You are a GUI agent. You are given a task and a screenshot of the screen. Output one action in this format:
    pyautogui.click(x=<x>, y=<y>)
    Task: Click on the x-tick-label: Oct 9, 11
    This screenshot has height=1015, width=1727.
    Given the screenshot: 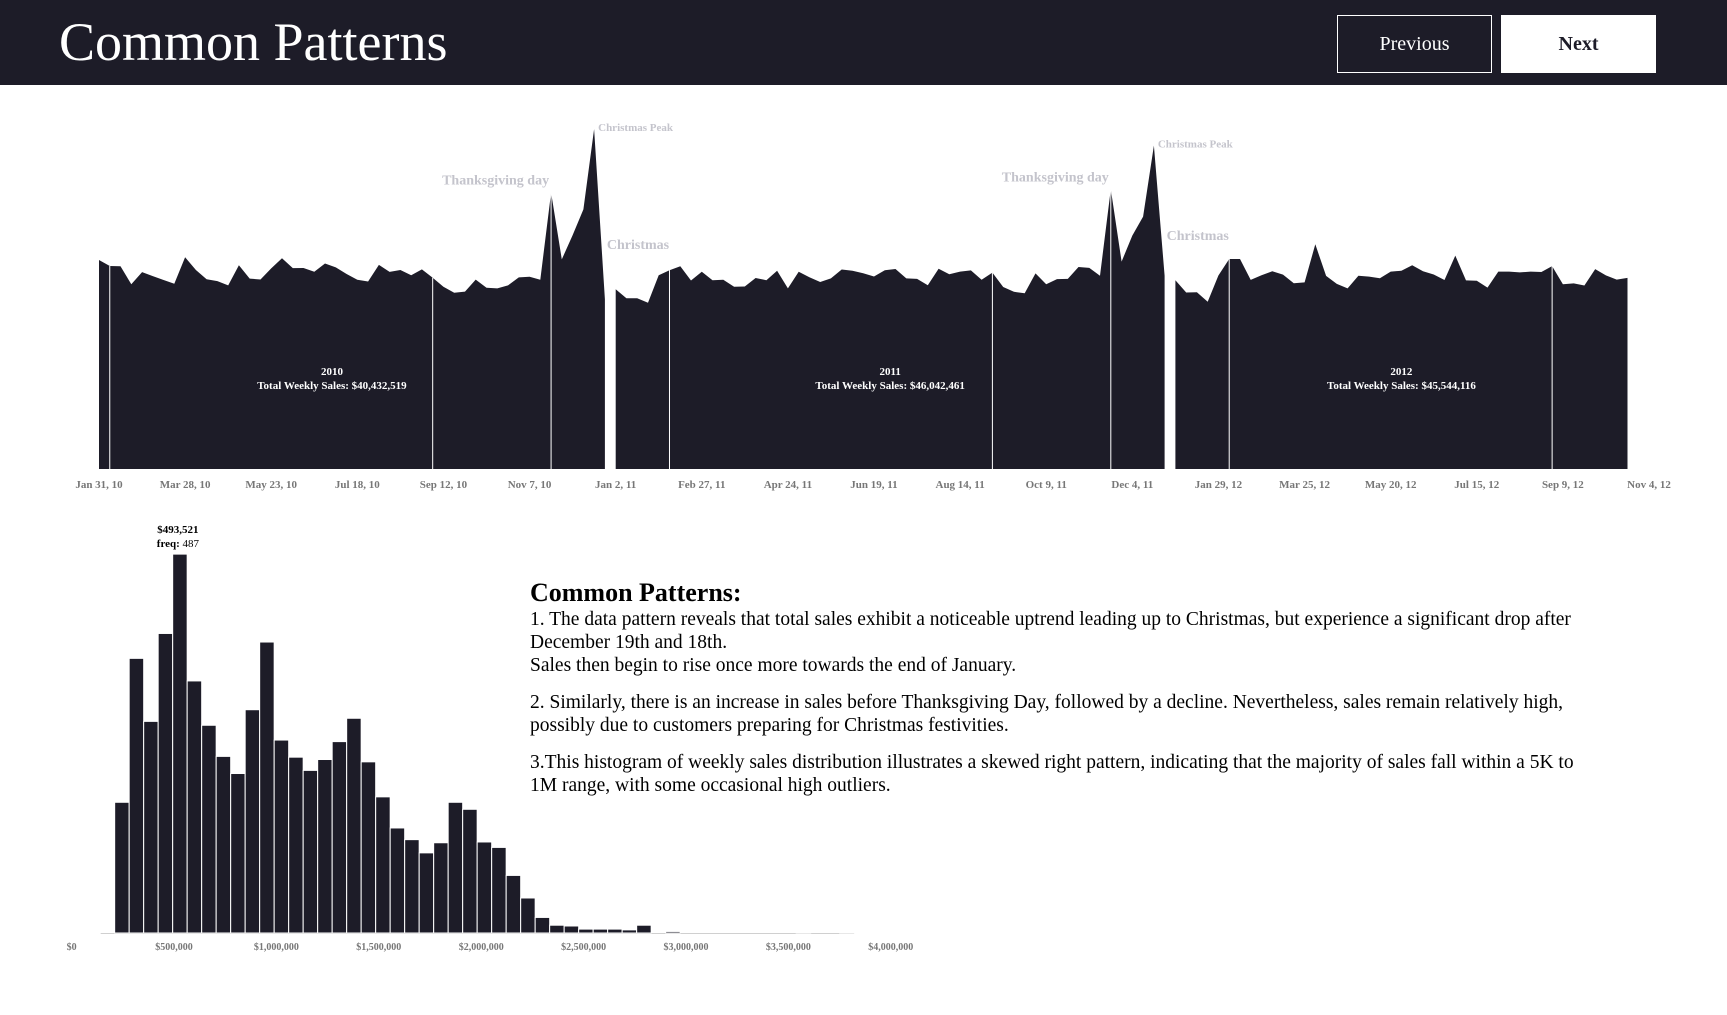 What is the action you would take?
    pyautogui.click(x=1046, y=485)
    